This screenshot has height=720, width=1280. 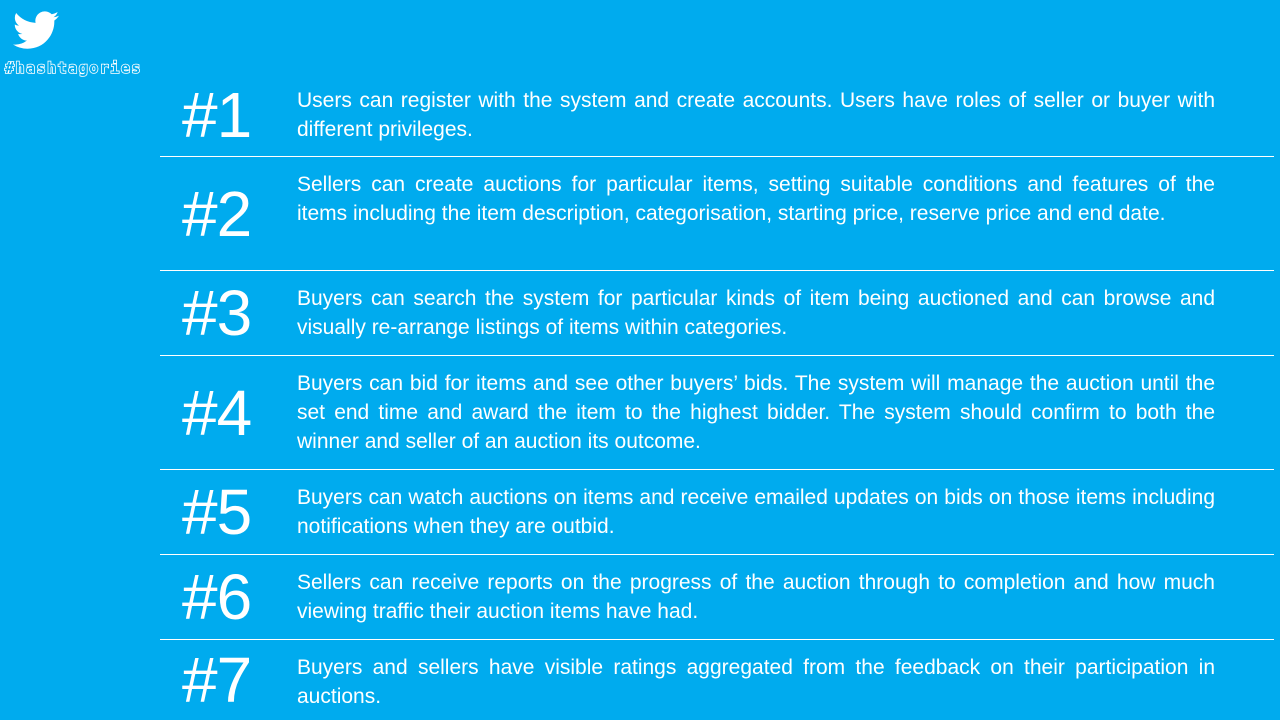 I want to click on requirement-number: #4, so click(x=217, y=412).